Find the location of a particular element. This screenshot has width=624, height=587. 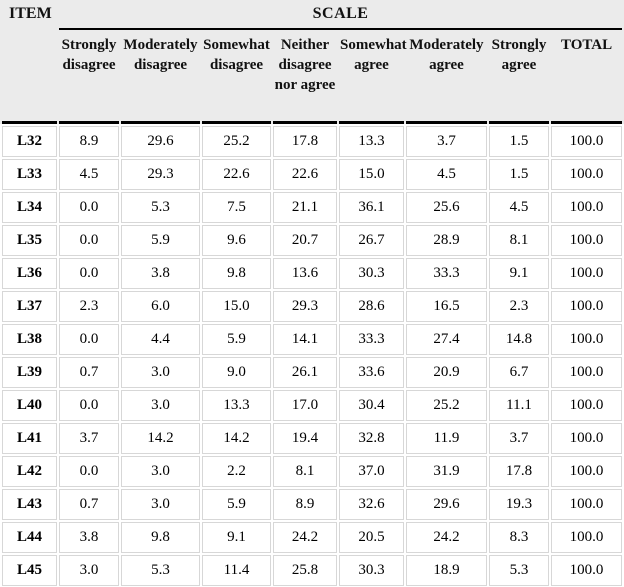

value-cell: 25.8 is located at coordinates (305, 570).